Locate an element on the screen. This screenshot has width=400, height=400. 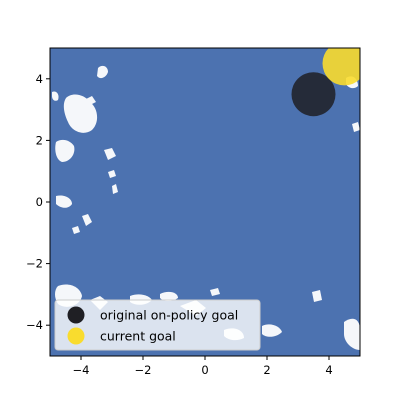
legend-label-original-goal: original on-policy goal is located at coordinates (169, 315).